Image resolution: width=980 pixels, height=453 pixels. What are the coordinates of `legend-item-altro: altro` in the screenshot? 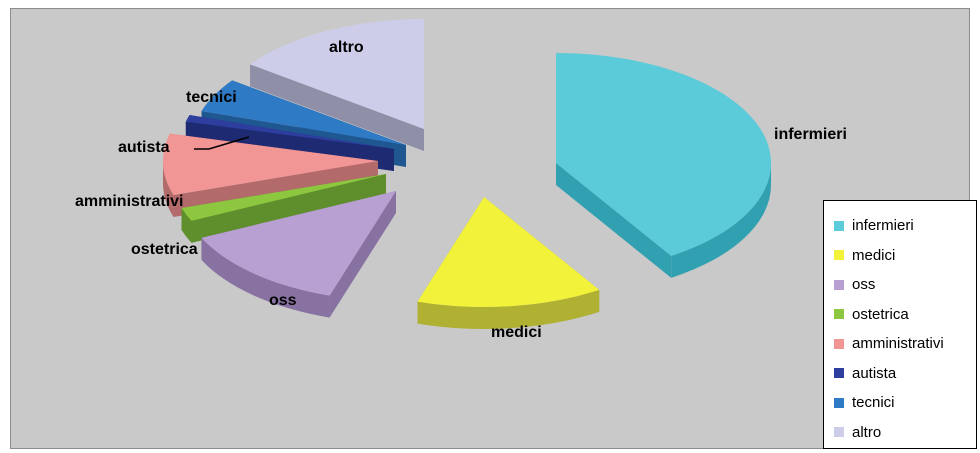 It's located at (905, 433).